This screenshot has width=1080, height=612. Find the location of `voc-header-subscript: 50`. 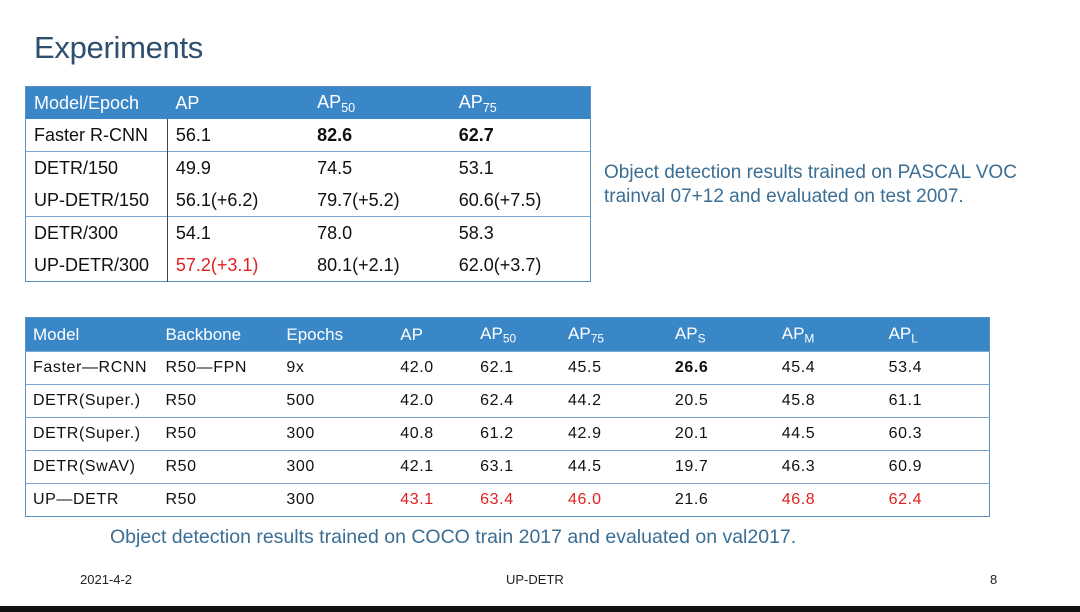

voc-header-subscript: 50 is located at coordinates (348, 107).